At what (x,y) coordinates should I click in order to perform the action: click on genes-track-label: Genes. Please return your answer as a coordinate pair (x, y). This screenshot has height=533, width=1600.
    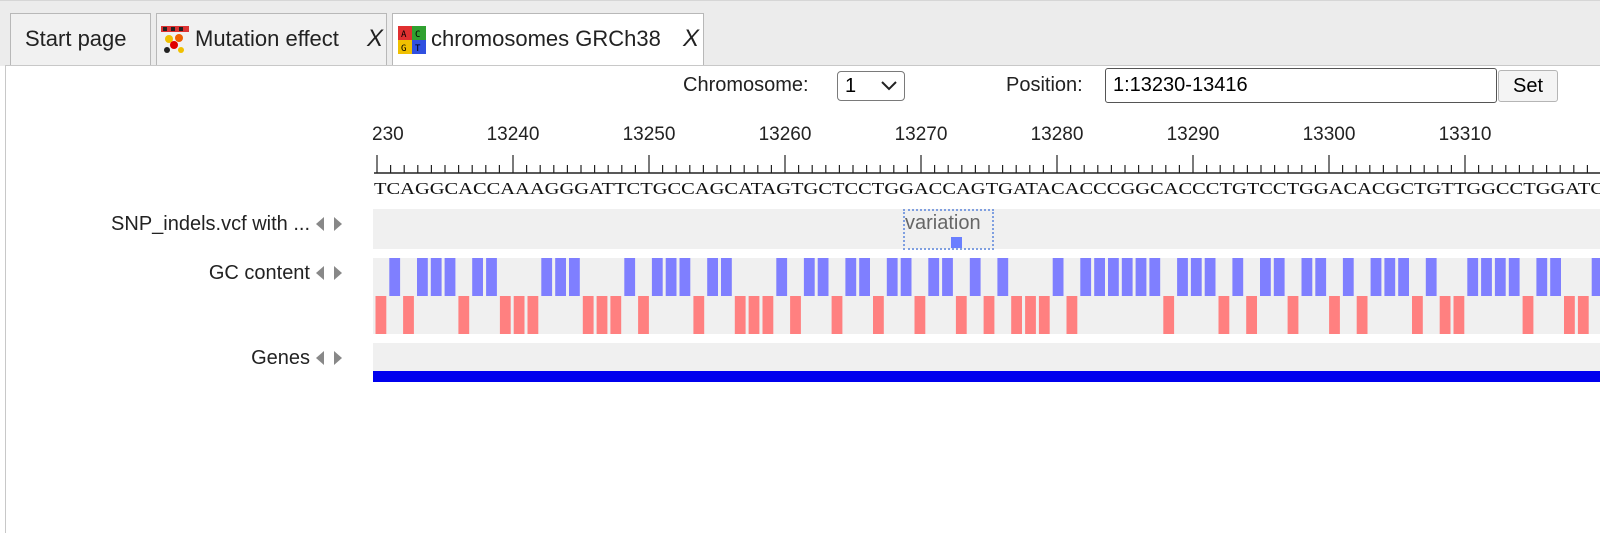
    Looking at the image, I should click on (280, 358).